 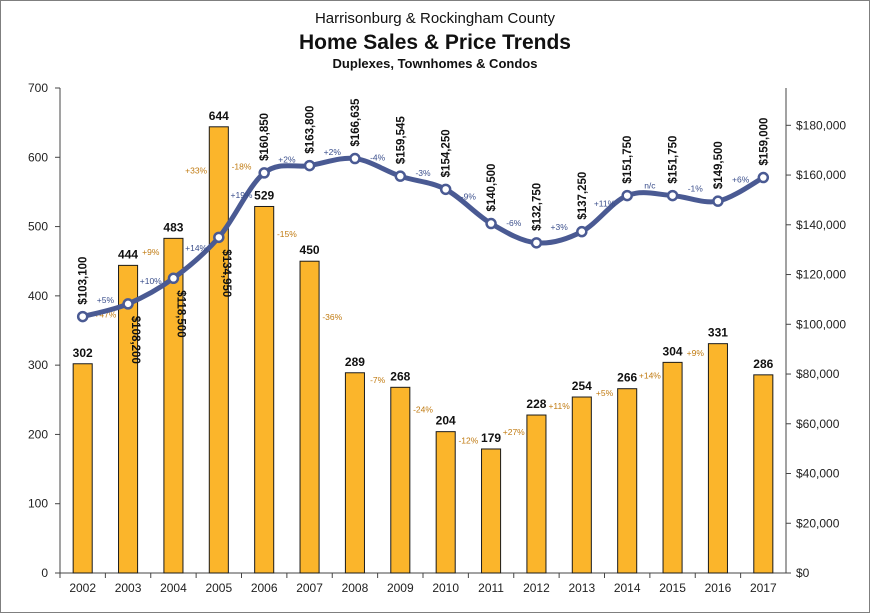 What do you see at coordinates (536, 588) in the screenshot?
I see `x-tick-label: 2012` at bounding box center [536, 588].